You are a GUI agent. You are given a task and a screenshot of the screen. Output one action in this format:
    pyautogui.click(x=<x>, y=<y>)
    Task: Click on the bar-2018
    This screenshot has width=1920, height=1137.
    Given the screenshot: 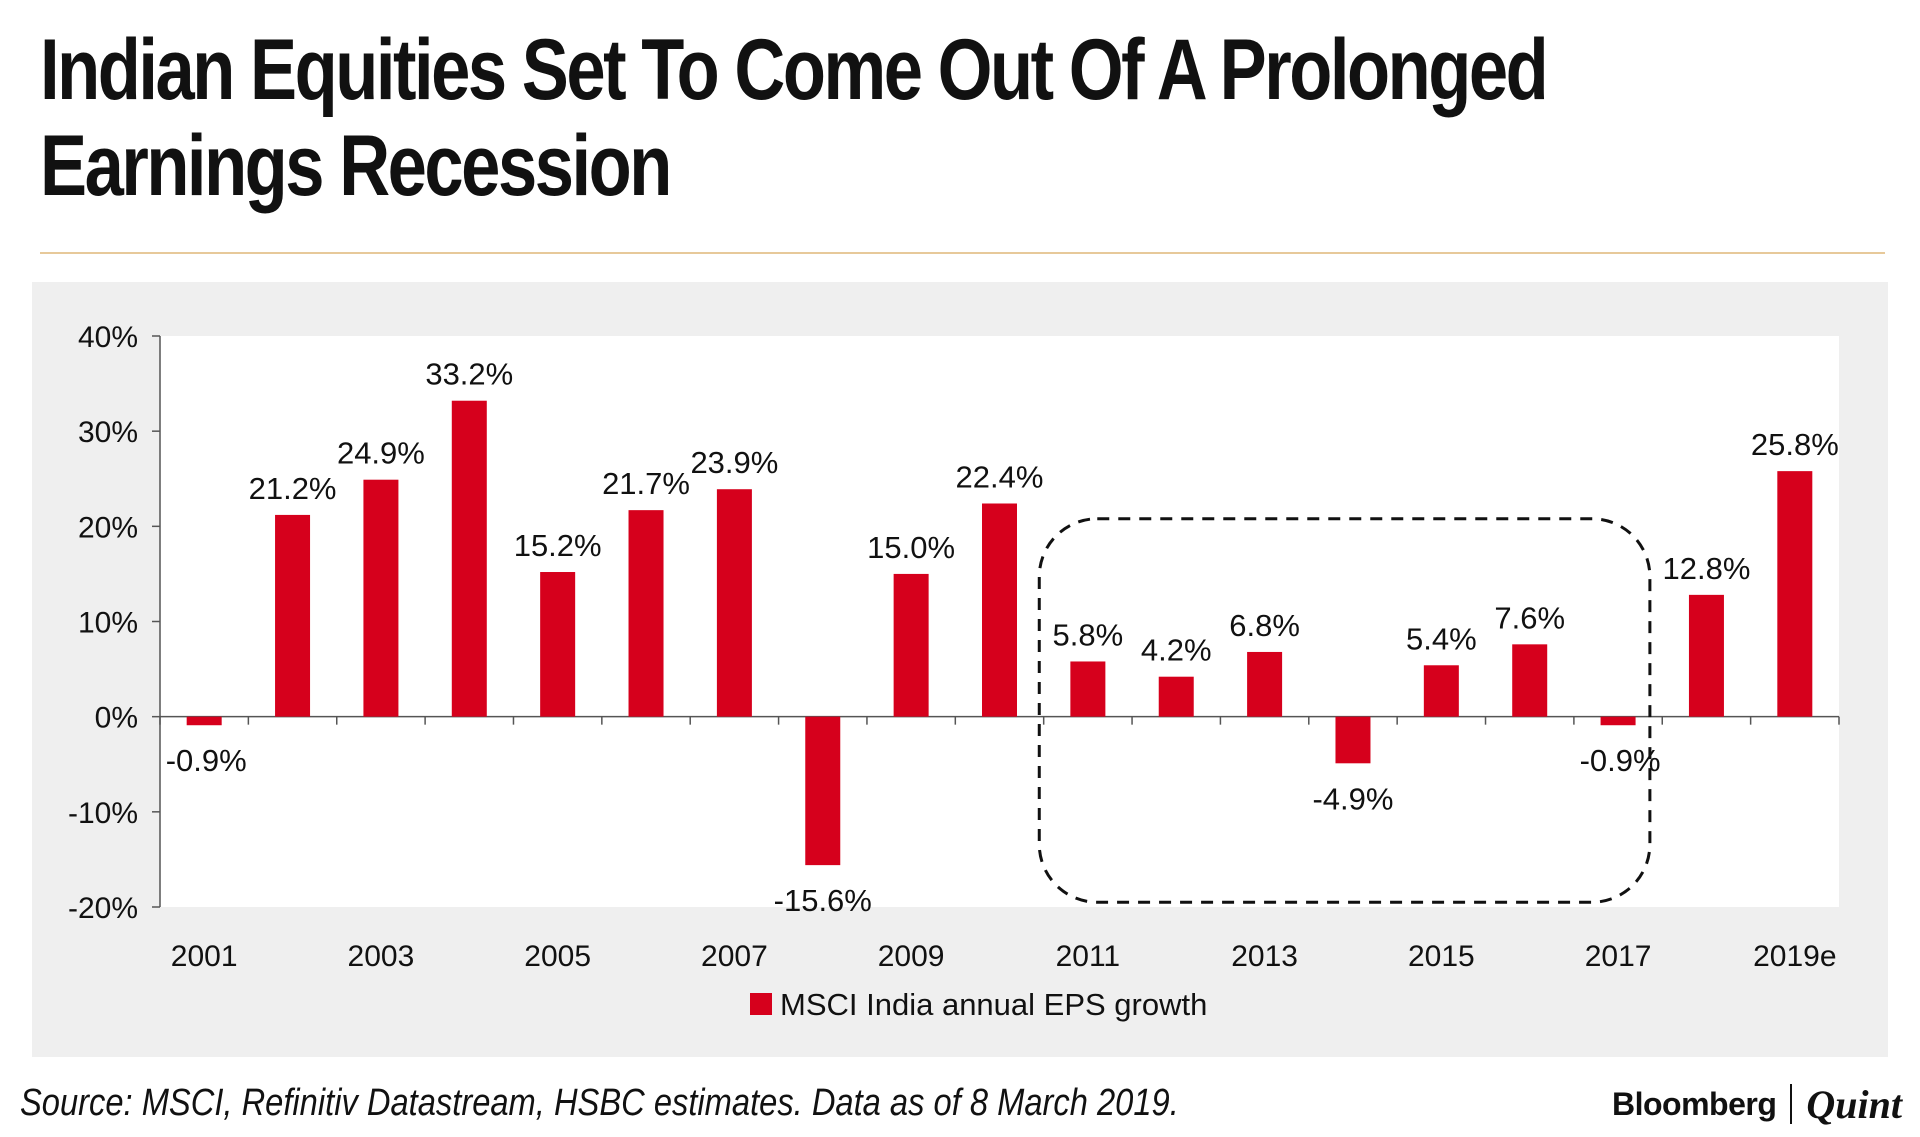 What is the action you would take?
    pyautogui.click(x=1706, y=655)
    